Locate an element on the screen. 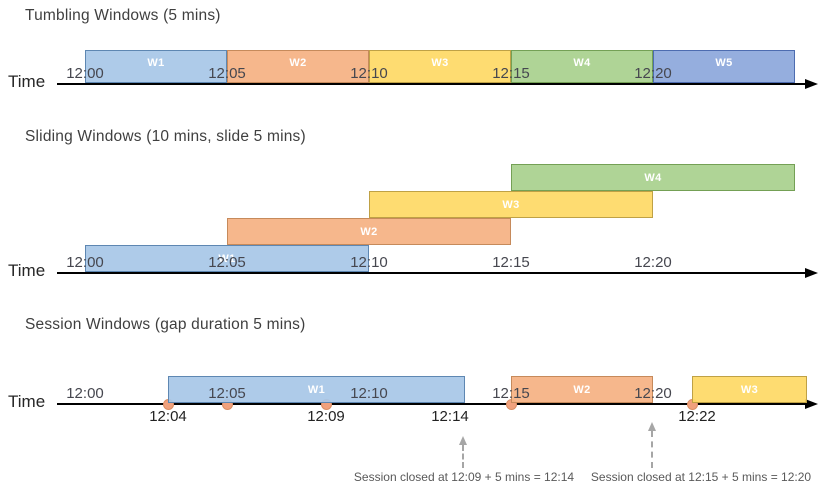  session-time-axis-label: Time is located at coordinates (27, 401).